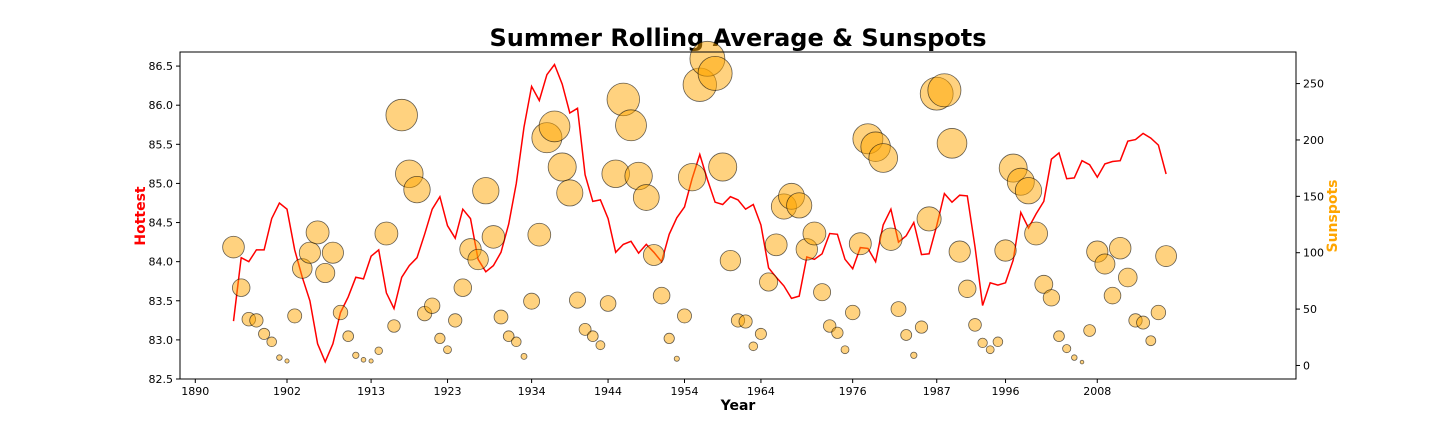  What do you see at coordinates (371, 391) in the screenshot?
I see `x-tick-label: 1913` at bounding box center [371, 391].